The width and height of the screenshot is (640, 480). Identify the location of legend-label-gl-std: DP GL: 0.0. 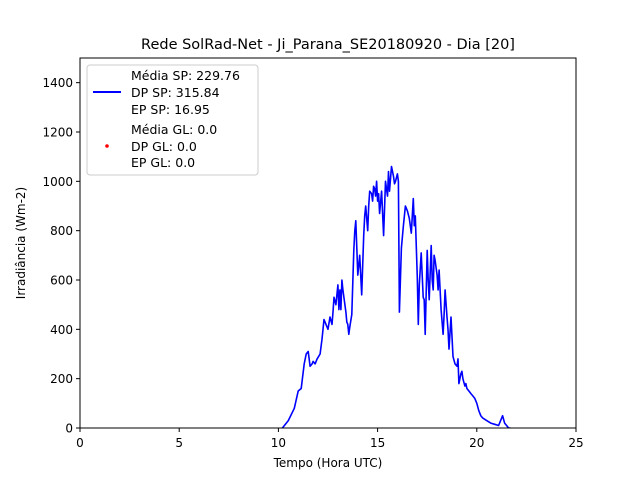
(164, 146).